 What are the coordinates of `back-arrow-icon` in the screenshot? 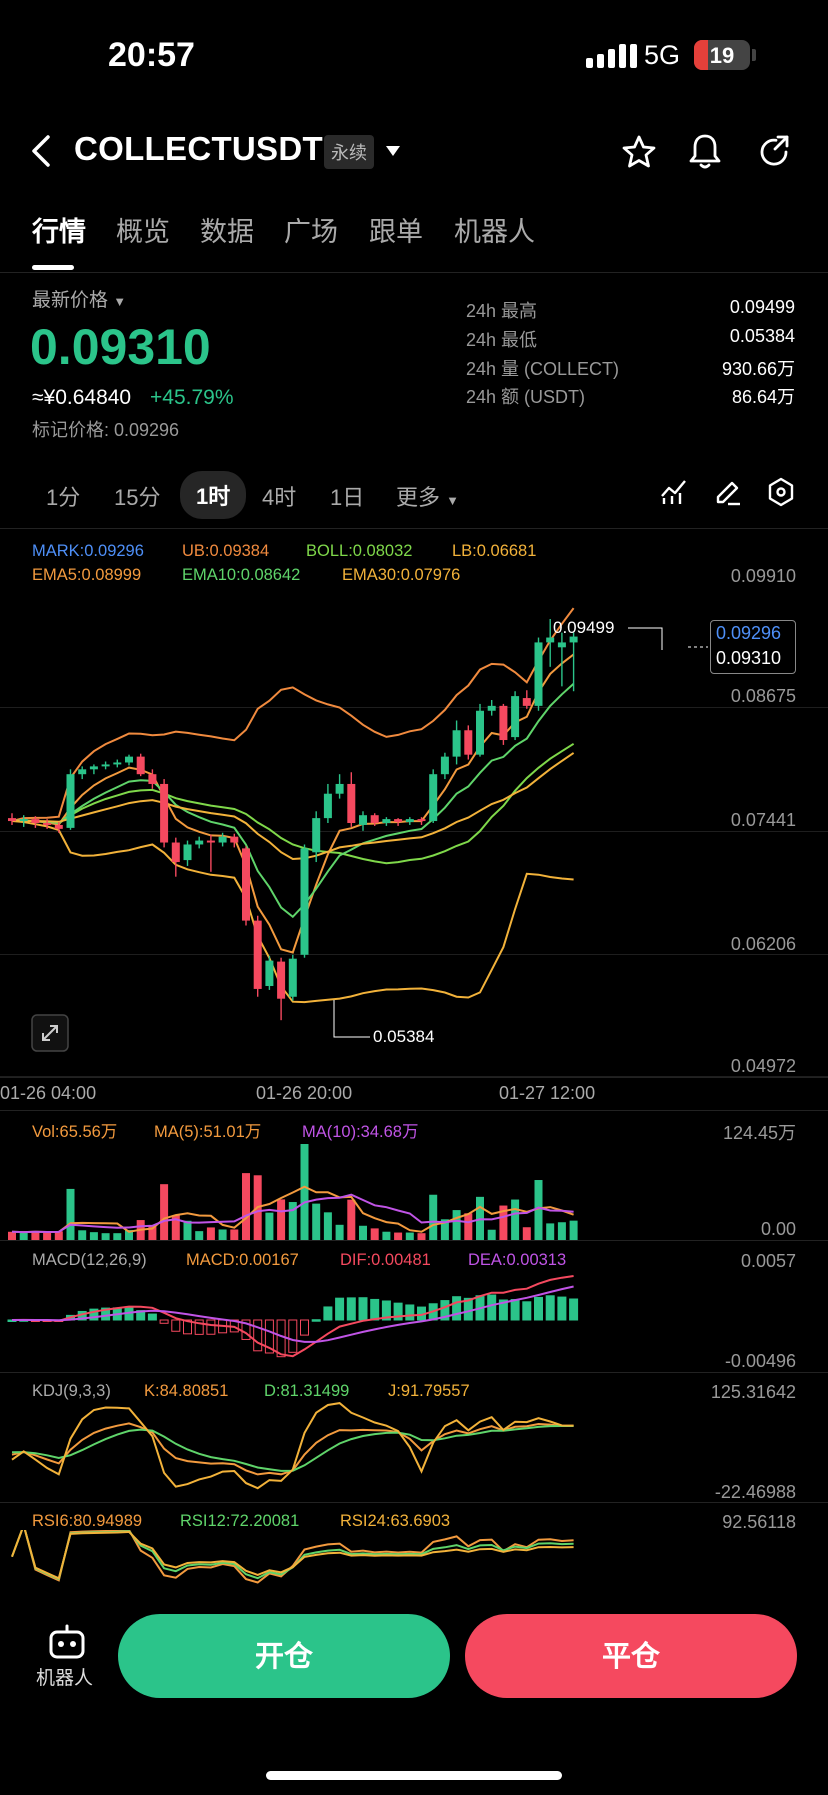 It's located at (41, 151).